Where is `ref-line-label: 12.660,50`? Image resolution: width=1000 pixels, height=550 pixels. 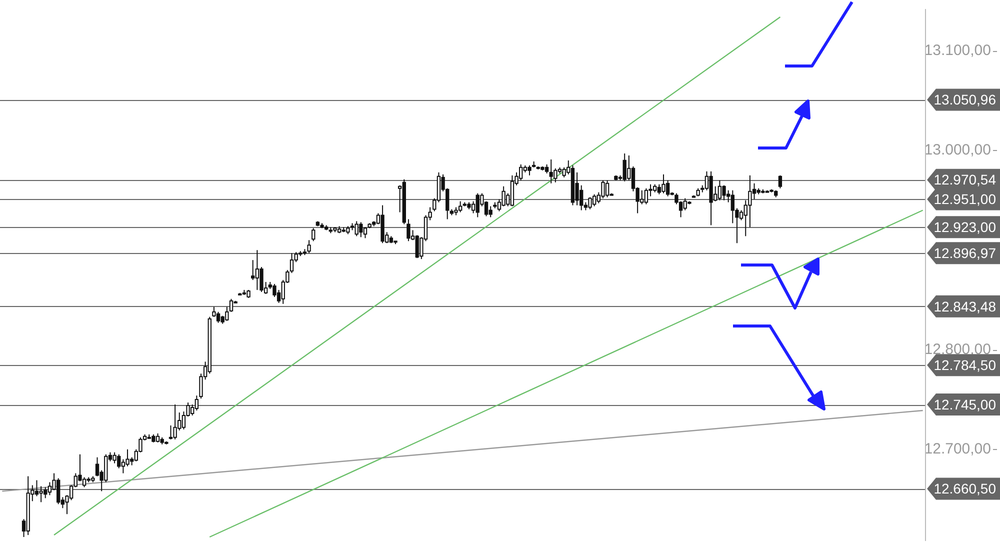 ref-line-label: 12.660,50 is located at coordinates (965, 488).